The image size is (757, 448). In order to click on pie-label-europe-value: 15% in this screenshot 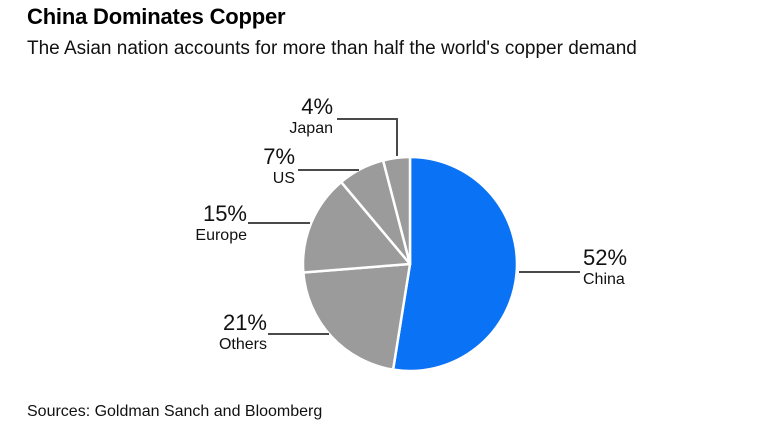, I will do `click(224, 213)`.